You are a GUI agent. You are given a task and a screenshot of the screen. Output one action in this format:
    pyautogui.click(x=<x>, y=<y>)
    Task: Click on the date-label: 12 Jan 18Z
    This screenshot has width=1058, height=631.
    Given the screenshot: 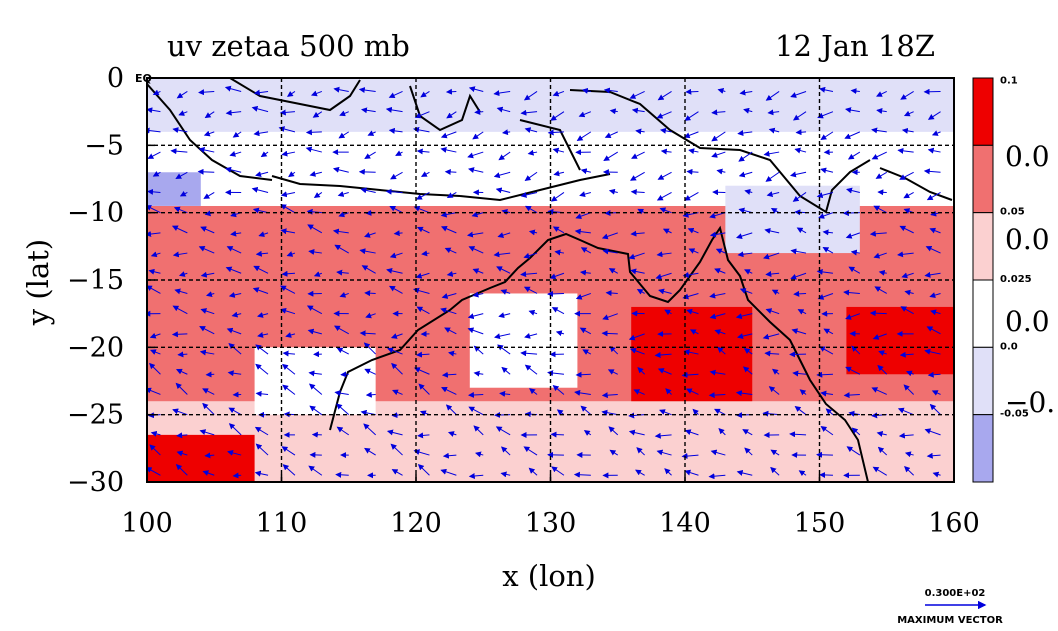 What is the action you would take?
    pyautogui.click(x=855, y=46)
    